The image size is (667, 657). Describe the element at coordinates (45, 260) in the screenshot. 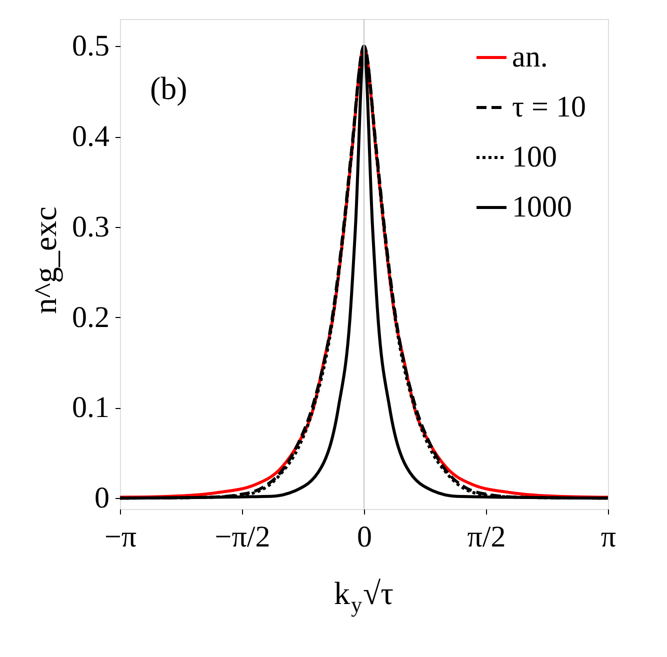

I see `y-axis-title: n^g_exc` at that location.